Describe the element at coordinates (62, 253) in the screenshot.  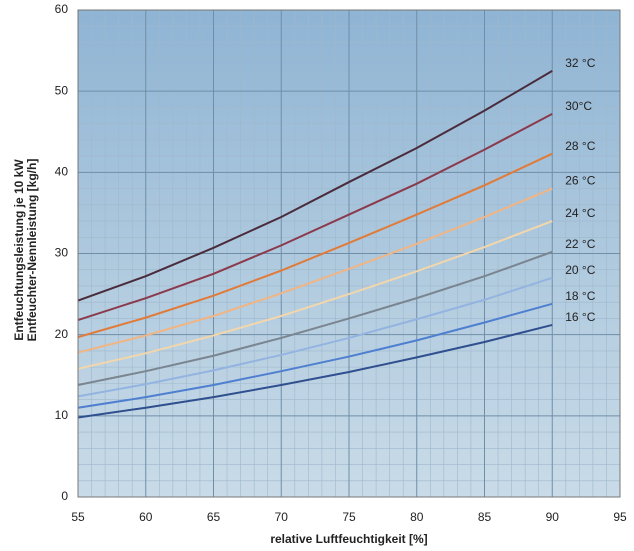
I see `y-tick-label: 30` at that location.